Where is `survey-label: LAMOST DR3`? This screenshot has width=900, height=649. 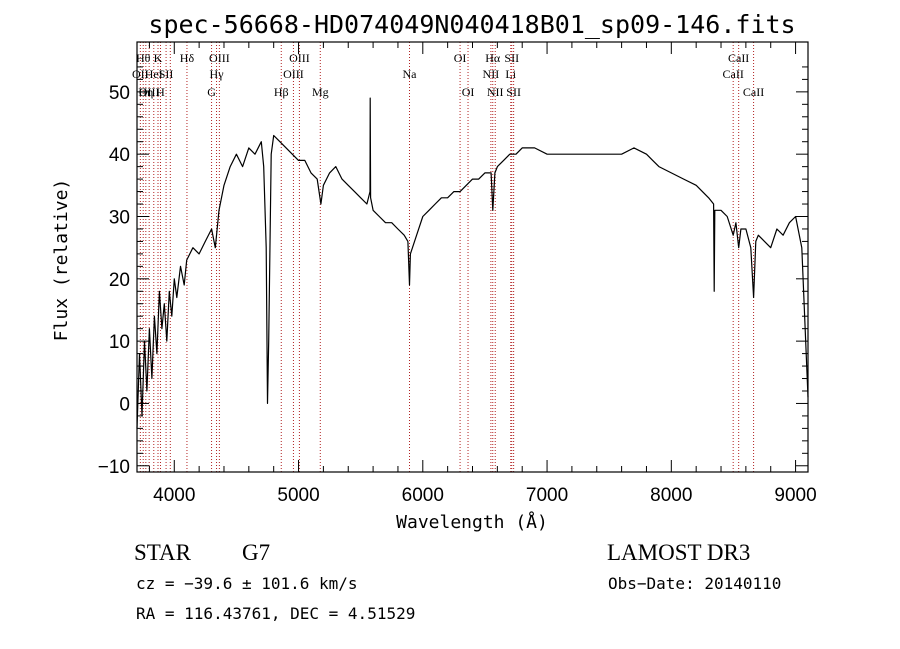
survey-label: LAMOST DR3 is located at coordinates (678, 552).